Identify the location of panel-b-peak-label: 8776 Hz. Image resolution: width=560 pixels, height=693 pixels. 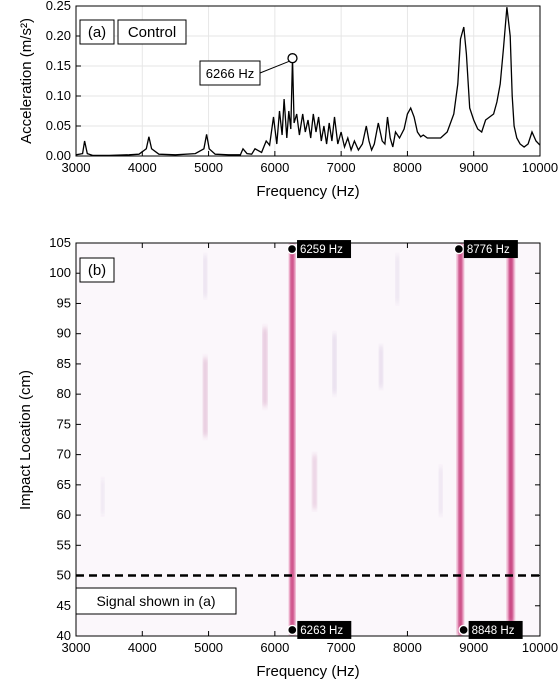
(488, 250).